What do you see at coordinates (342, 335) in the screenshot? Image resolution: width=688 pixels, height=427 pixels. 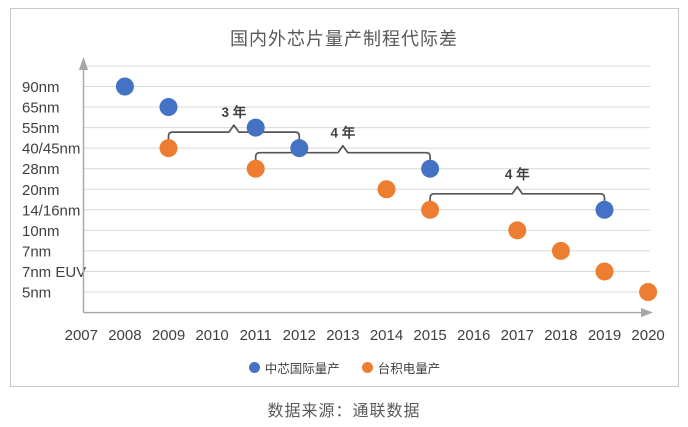 I see `x-tick-label: 2013` at bounding box center [342, 335].